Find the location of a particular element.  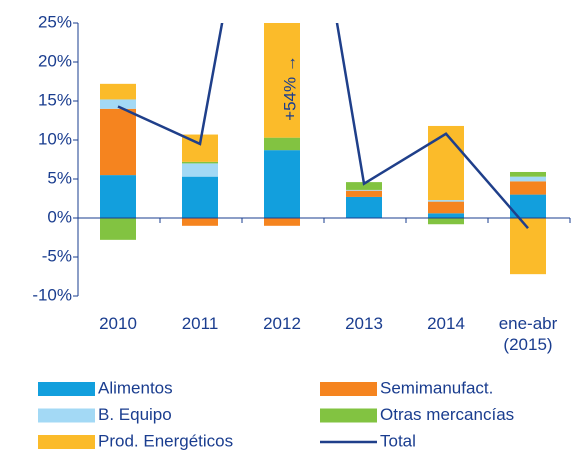

y-tick-label: -10% is located at coordinates (52, 294).